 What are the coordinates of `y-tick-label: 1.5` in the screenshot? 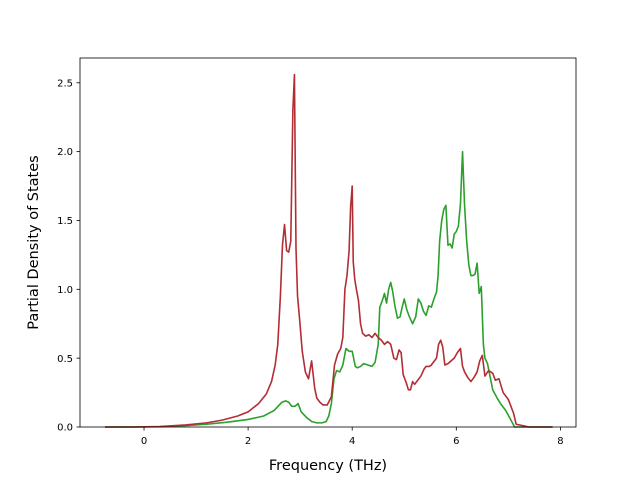 It's located at (65, 221).